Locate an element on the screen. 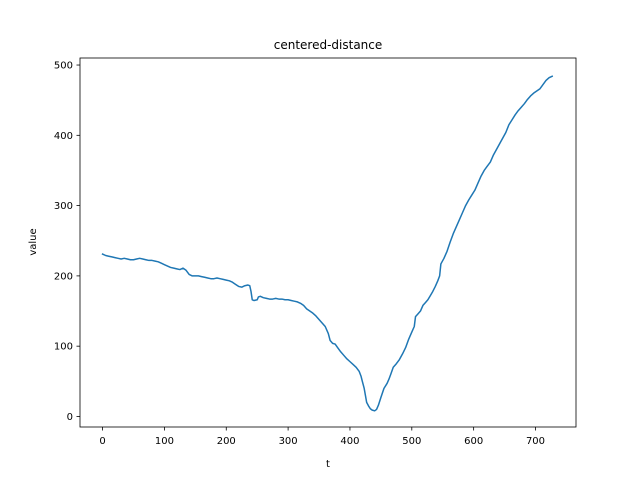 The width and height of the screenshot is (640, 480). y-axis-label: value is located at coordinates (33, 241).